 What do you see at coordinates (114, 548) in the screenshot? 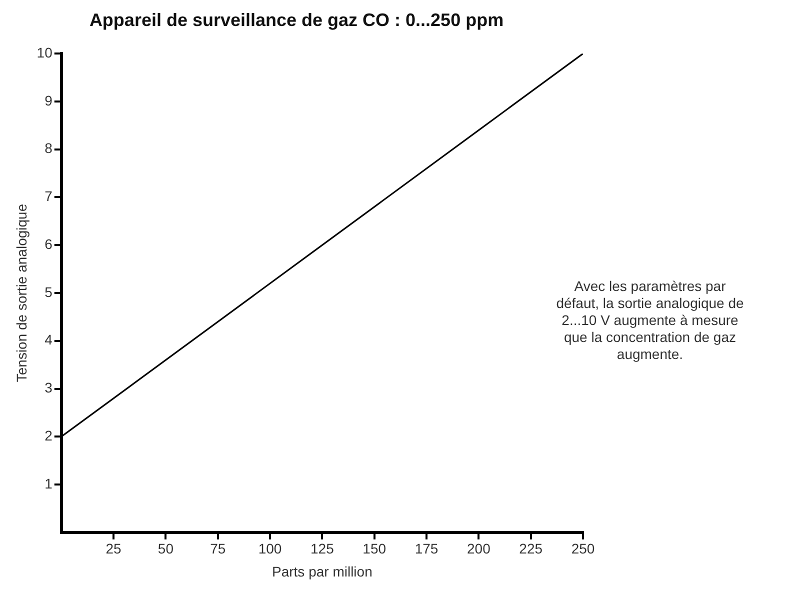
I see `x-tick-label: 25` at bounding box center [114, 548].